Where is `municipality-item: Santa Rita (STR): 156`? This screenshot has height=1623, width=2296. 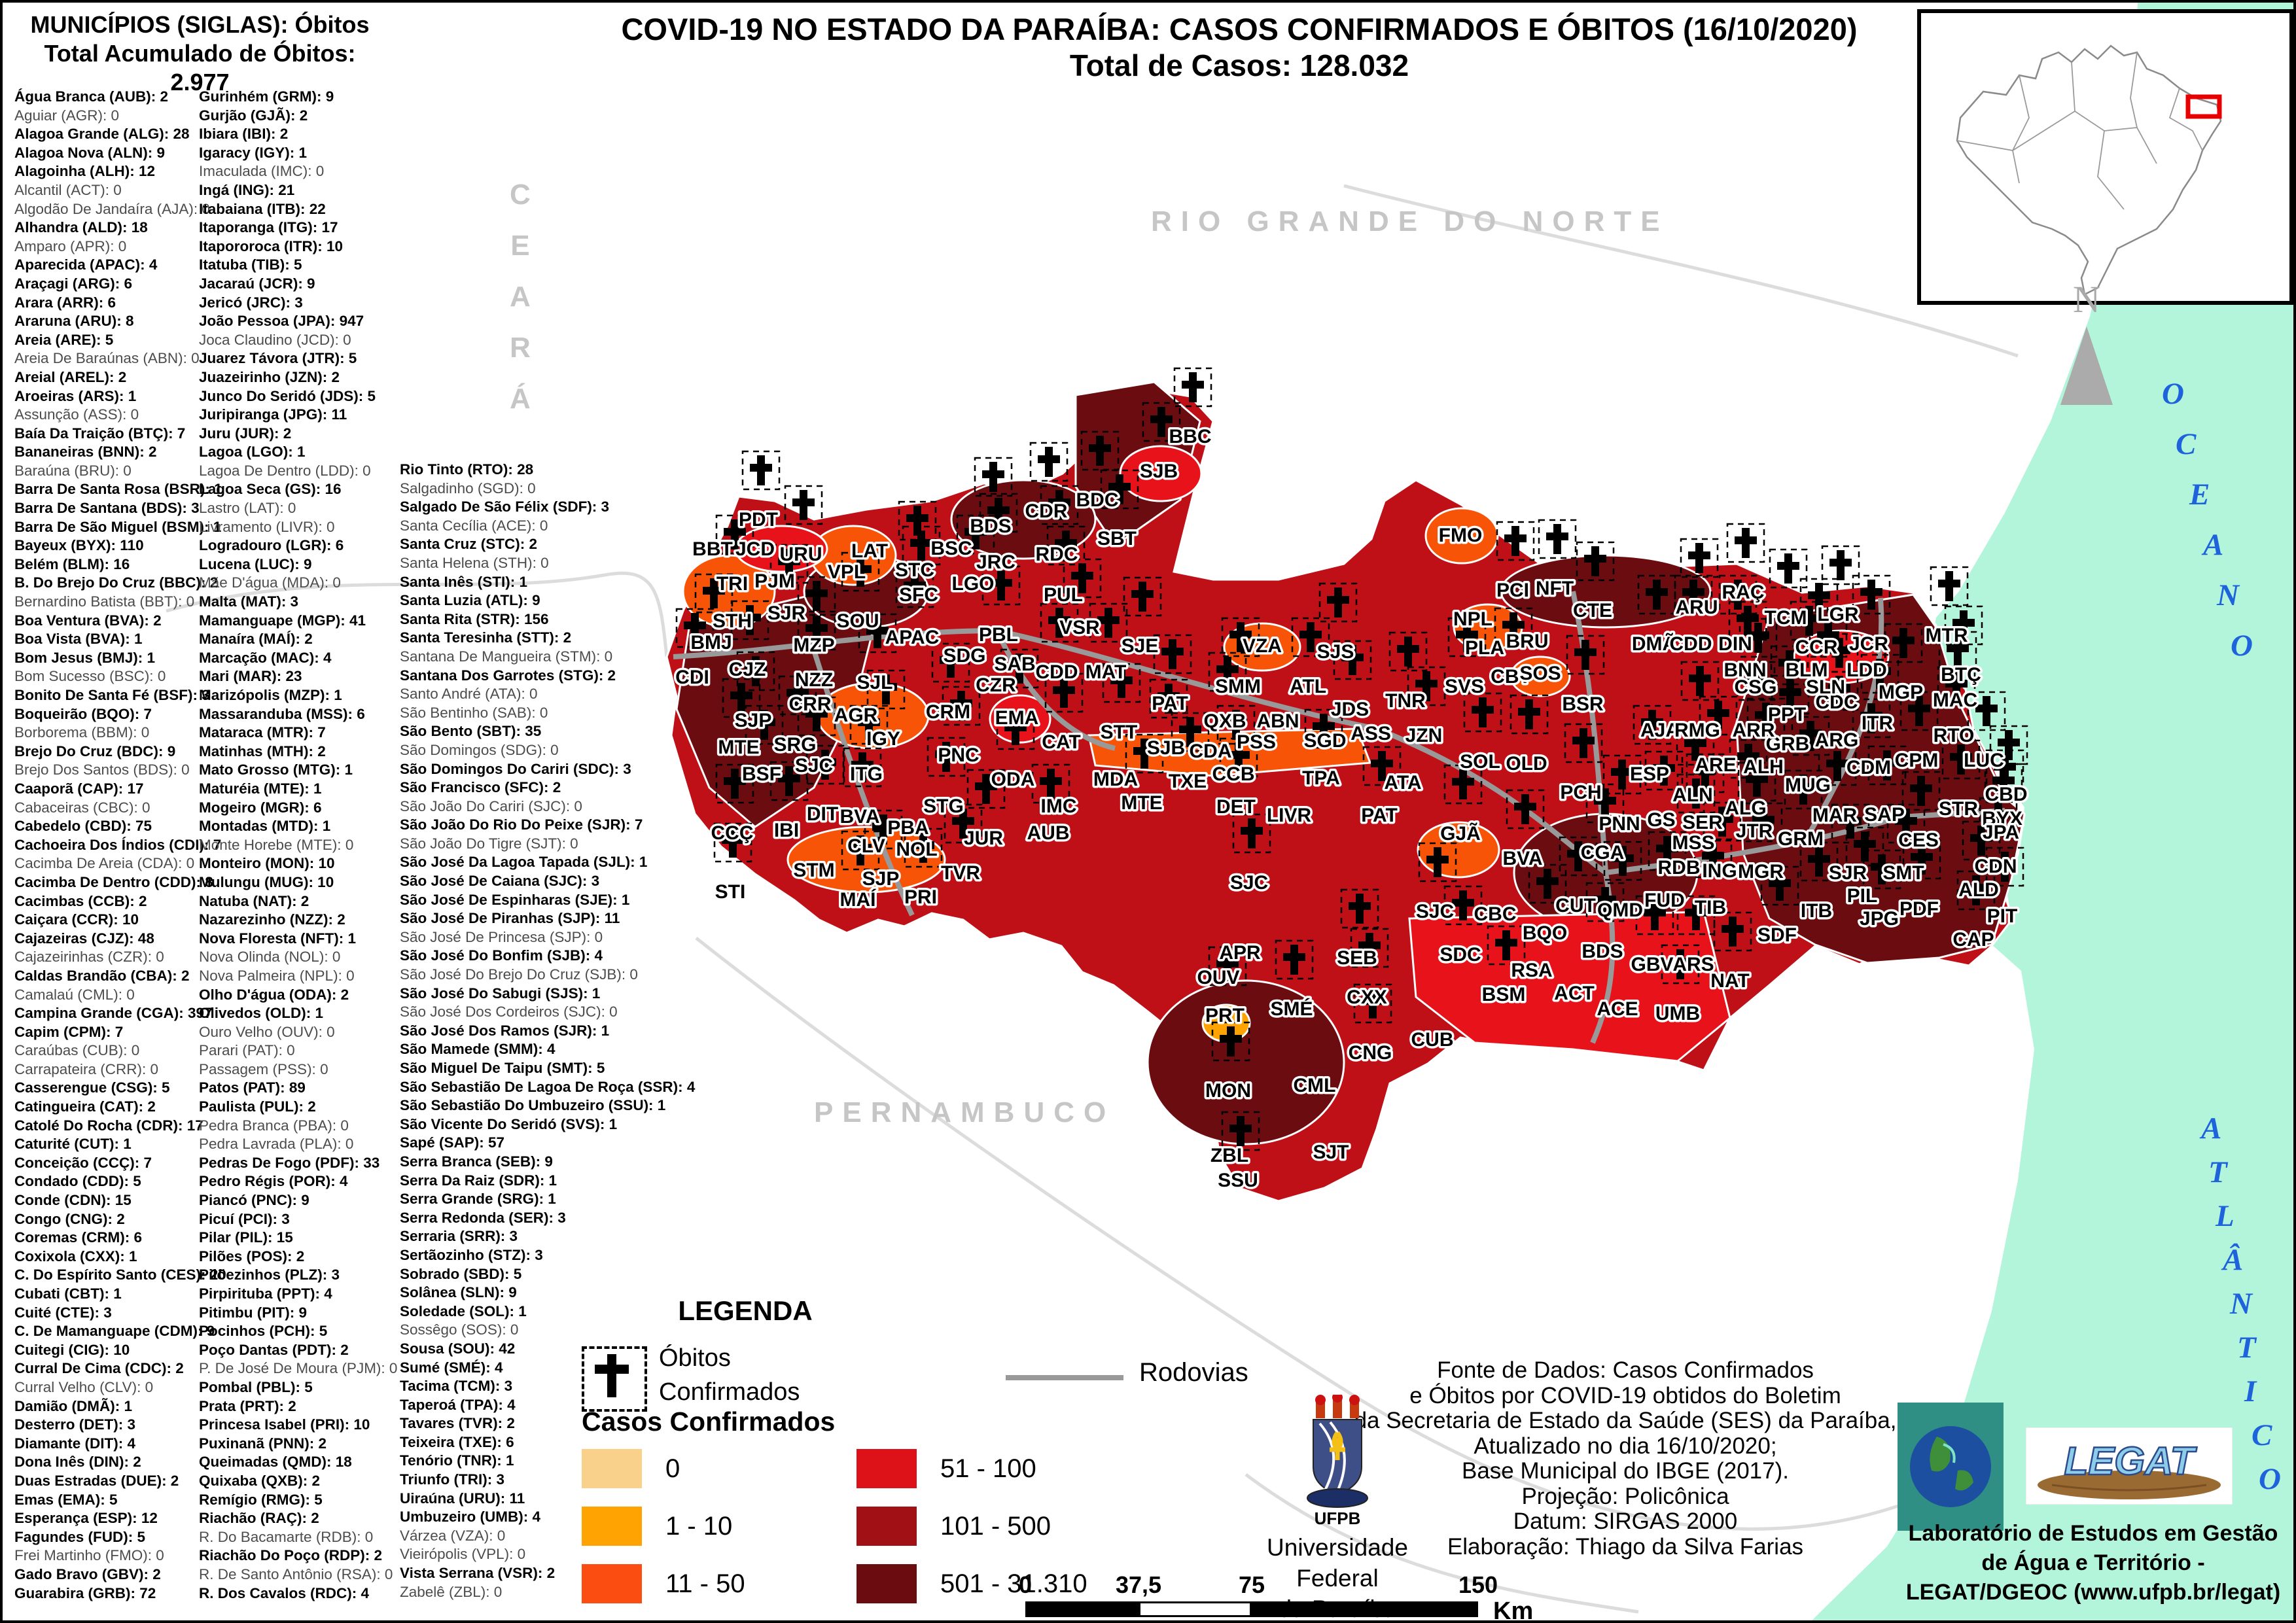 municipality-item: Santa Rita (STR): 156 is located at coordinates (475, 619).